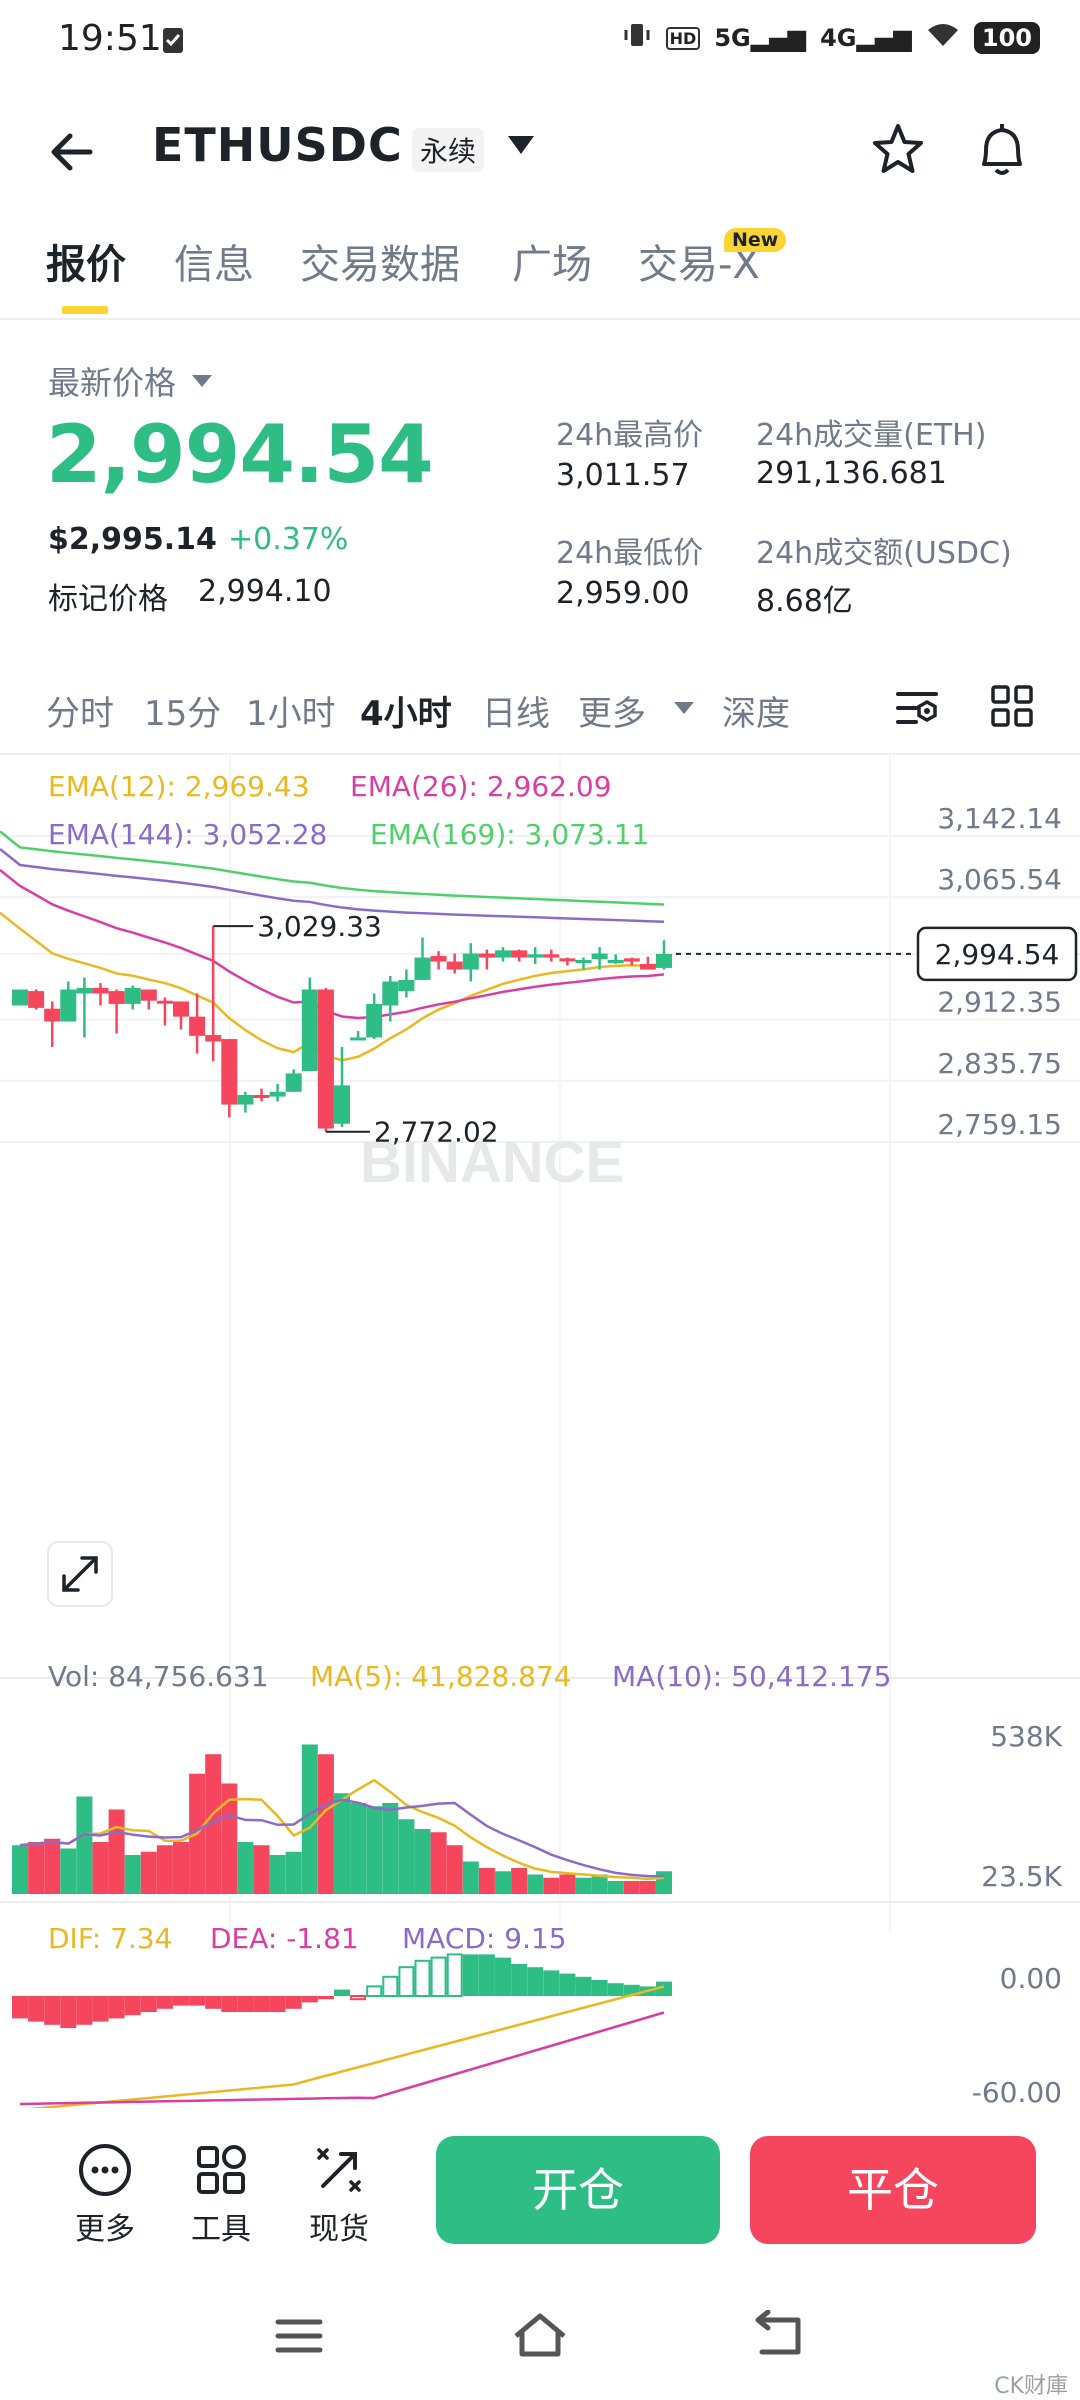 The image size is (1080, 2400). What do you see at coordinates (684, 708) in the screenshot?
I see `more-dropdown-icon` at bounding box center [684, 708].